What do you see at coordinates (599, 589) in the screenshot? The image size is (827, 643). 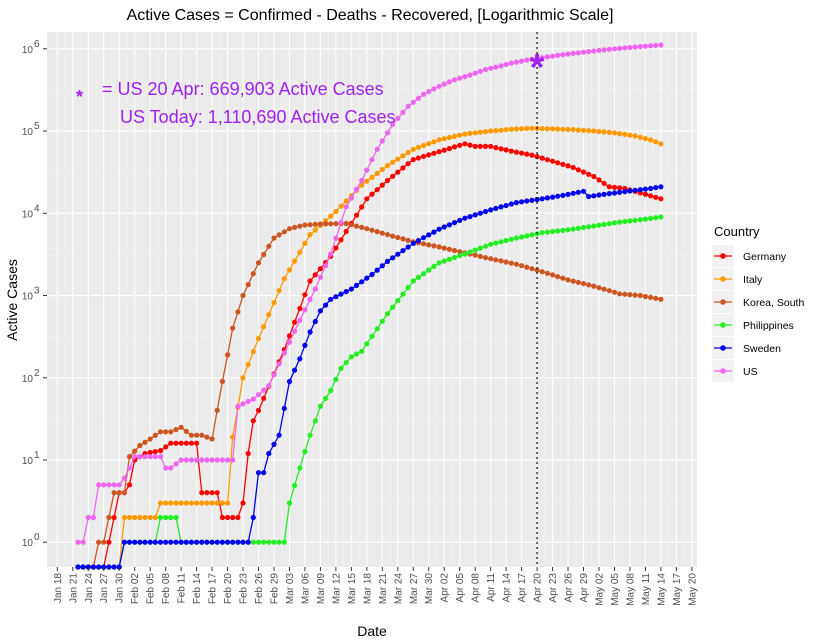 I see `x-tick-label: May 02` at bounding box center [599, 589].